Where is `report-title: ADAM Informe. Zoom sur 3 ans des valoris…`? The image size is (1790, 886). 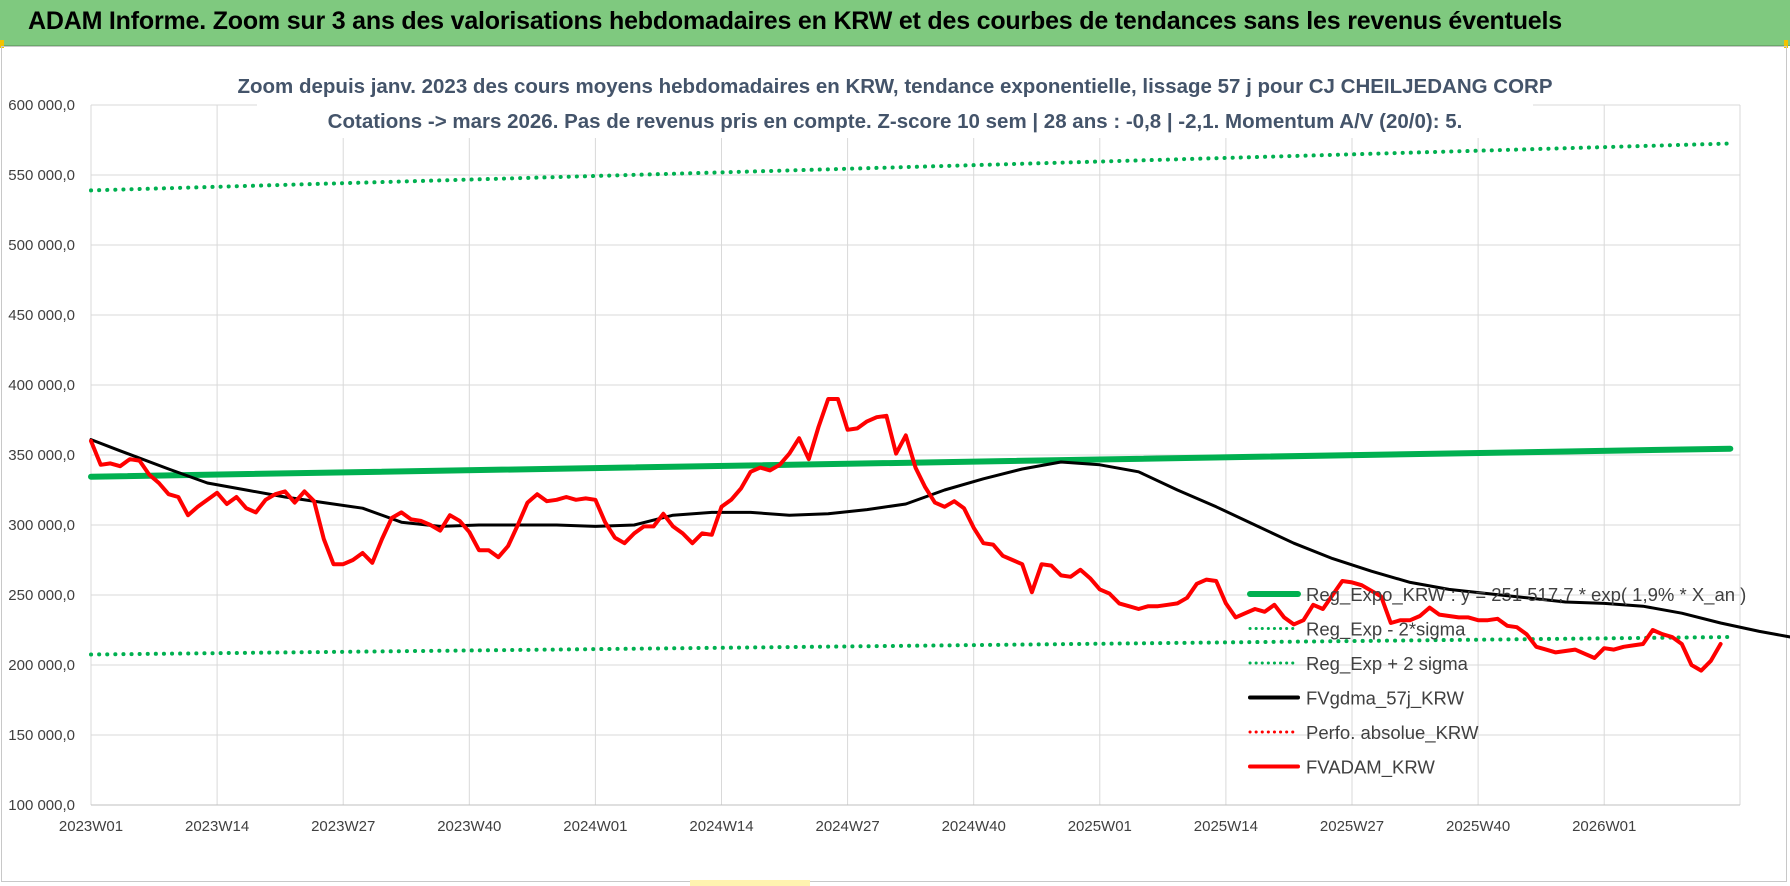
report-title: ADAM Informe. Zoom sur 3 ans des valoris… is located at coordinates (795, 21).